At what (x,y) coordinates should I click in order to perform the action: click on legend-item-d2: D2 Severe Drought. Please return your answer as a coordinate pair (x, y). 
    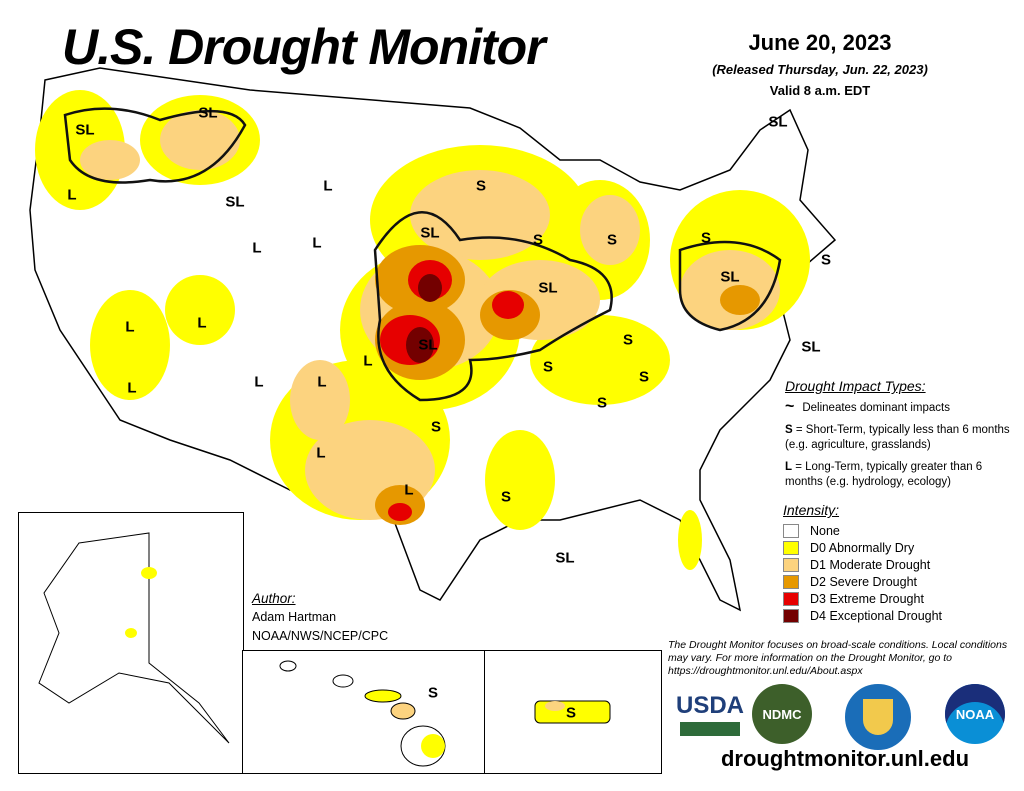
    Looking at the image, I should click on (898, 581).